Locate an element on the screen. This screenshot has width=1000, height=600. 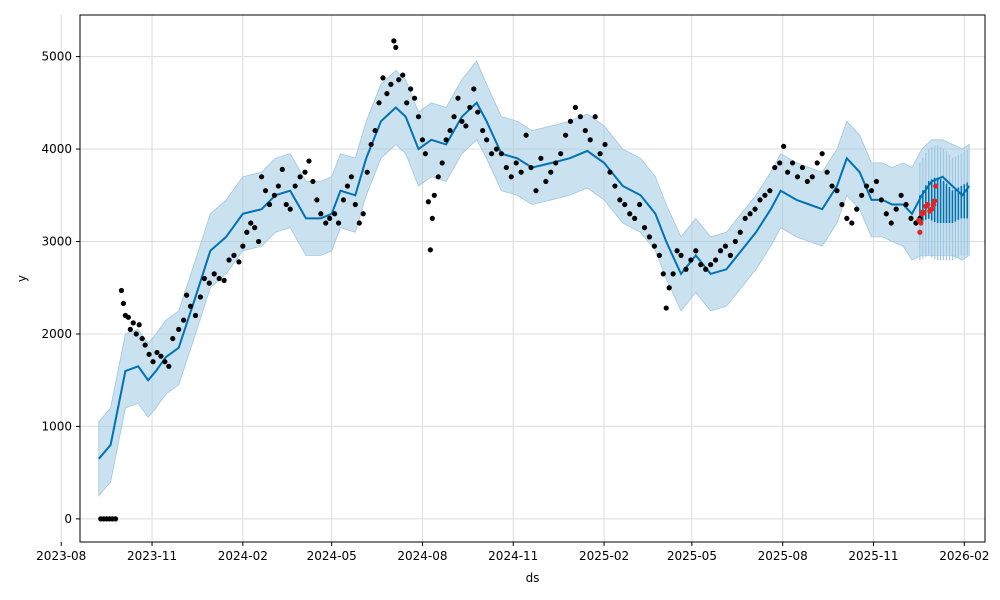
x-tick-label: 2025-02 is located at coordinates (604, 556).